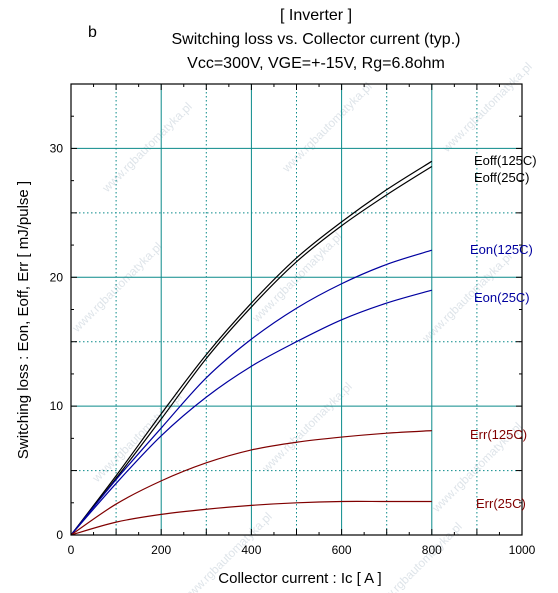  I want to click on series-line-err-25c, so click(251, 518).